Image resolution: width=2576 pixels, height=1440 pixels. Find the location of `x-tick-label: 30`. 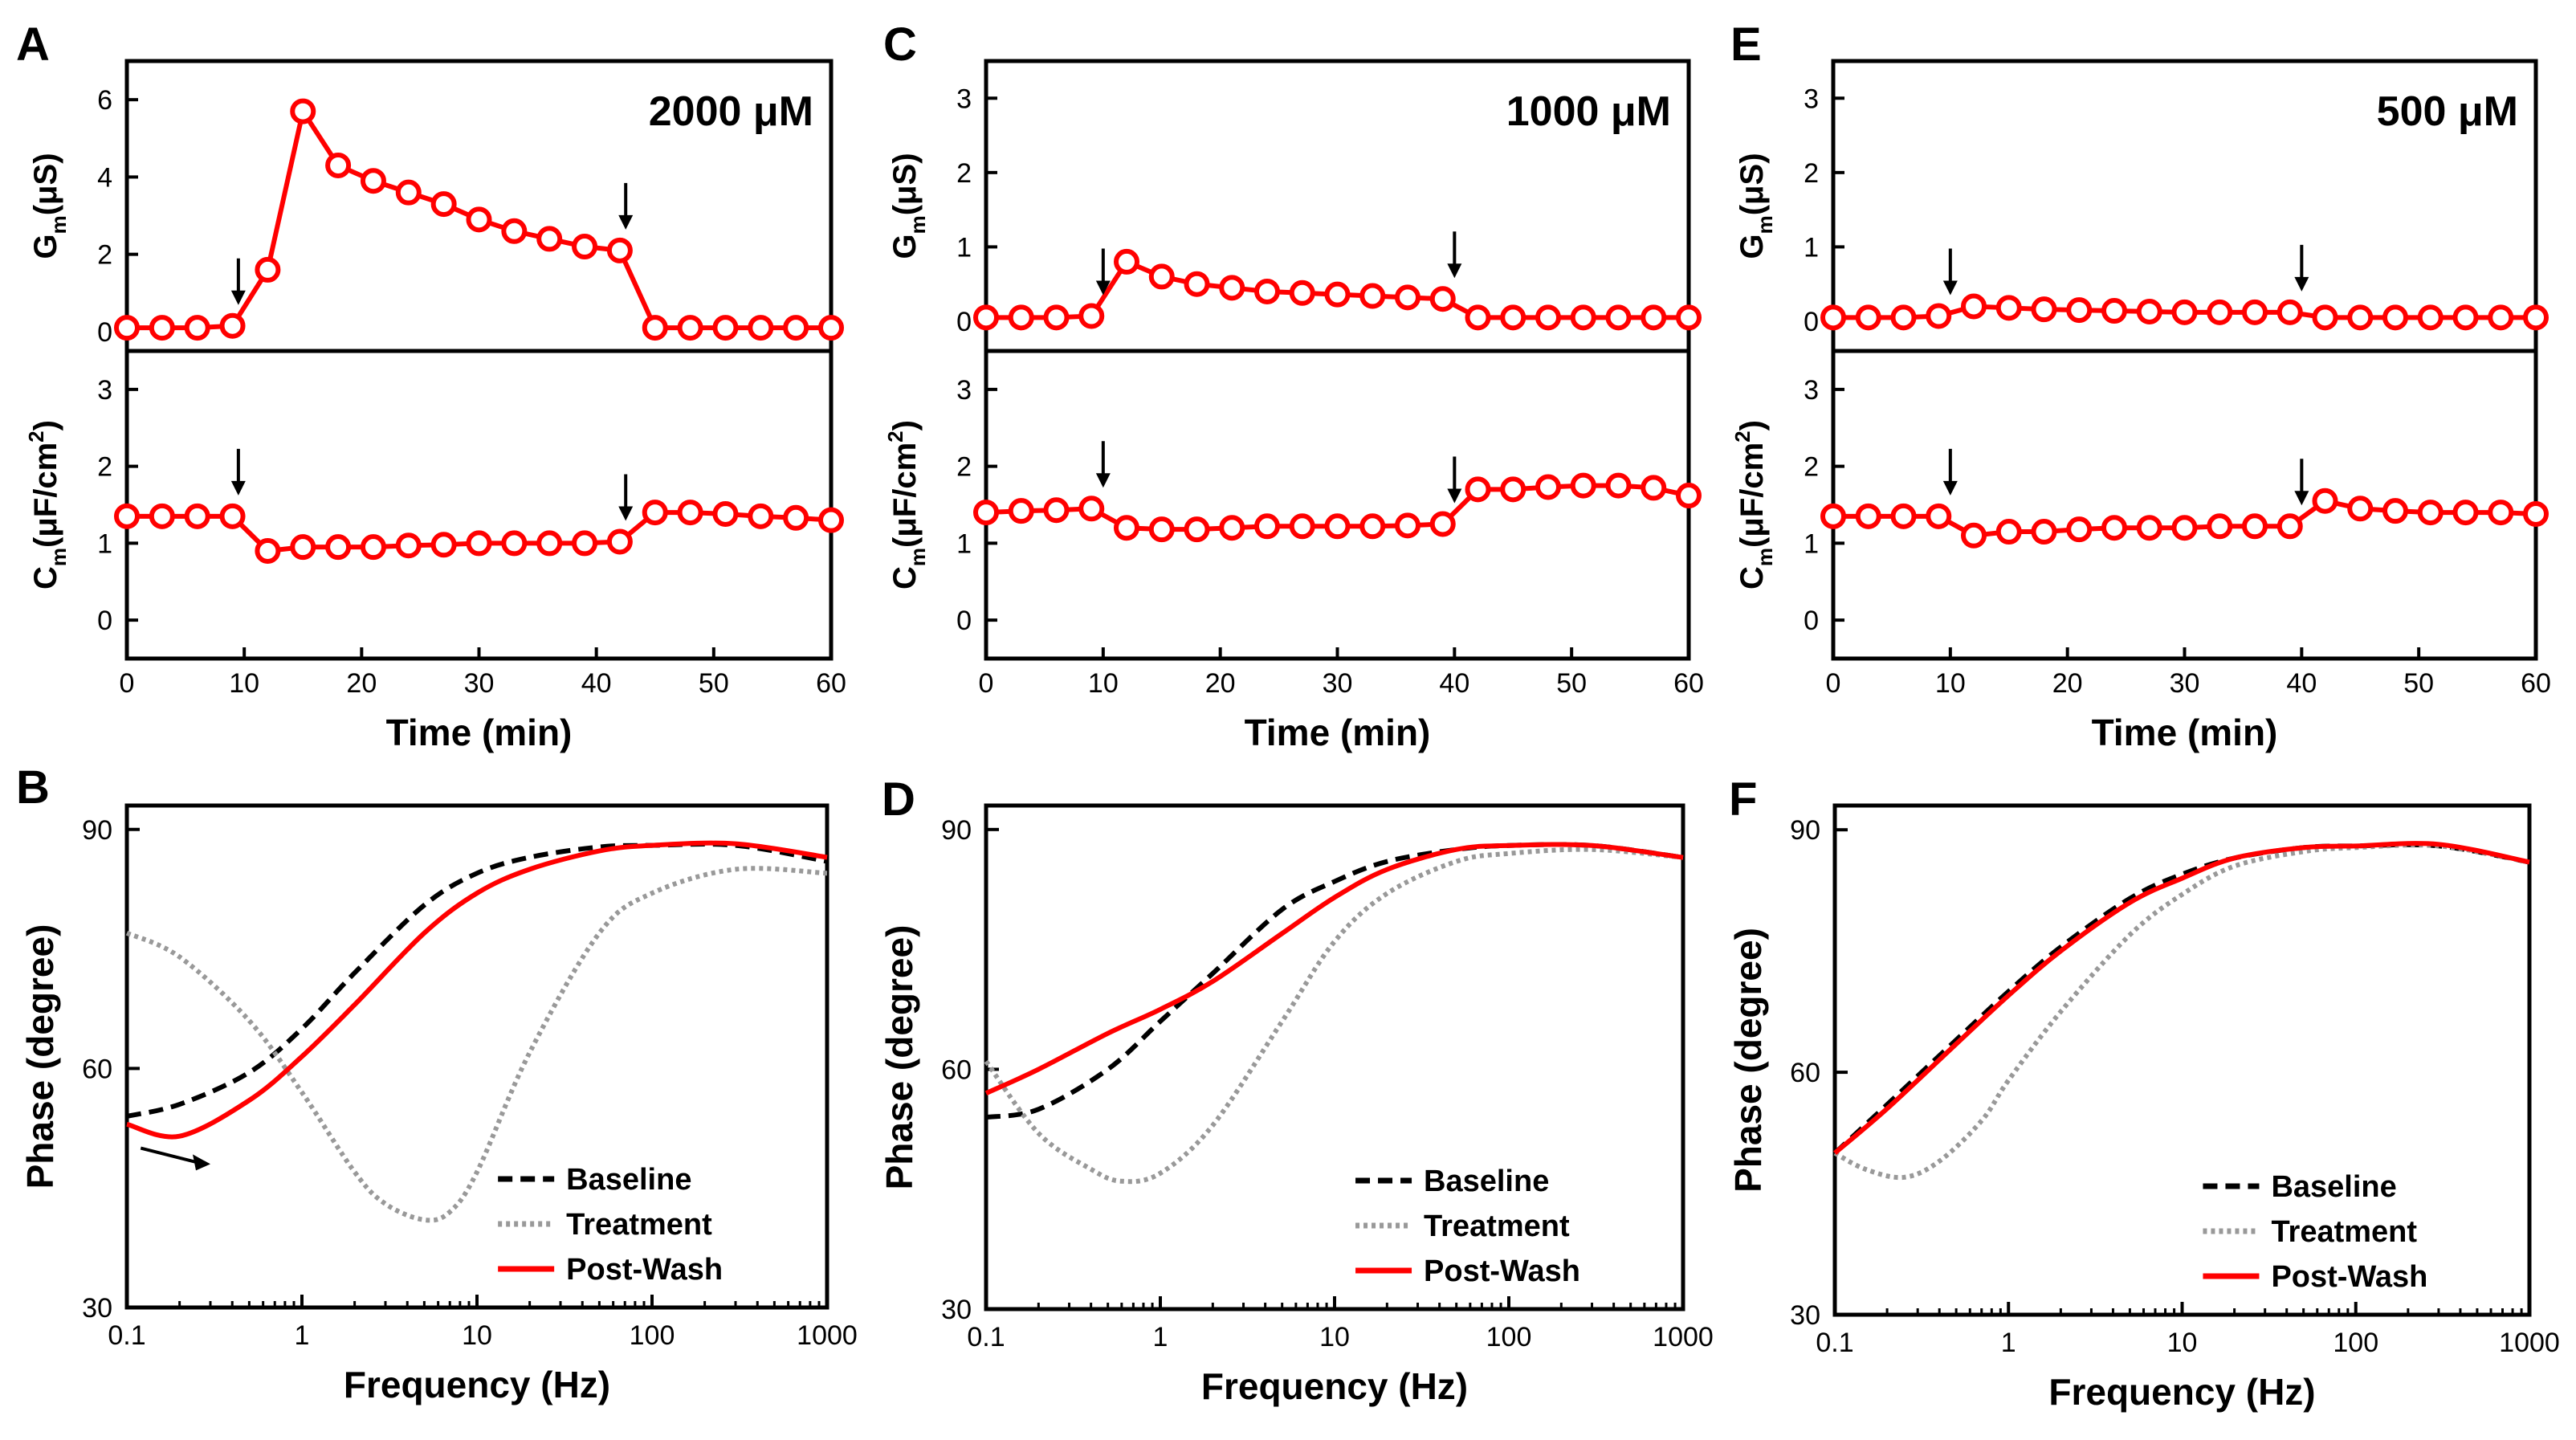

x-tick-label: 30 is located at coordinates (1338, 683).